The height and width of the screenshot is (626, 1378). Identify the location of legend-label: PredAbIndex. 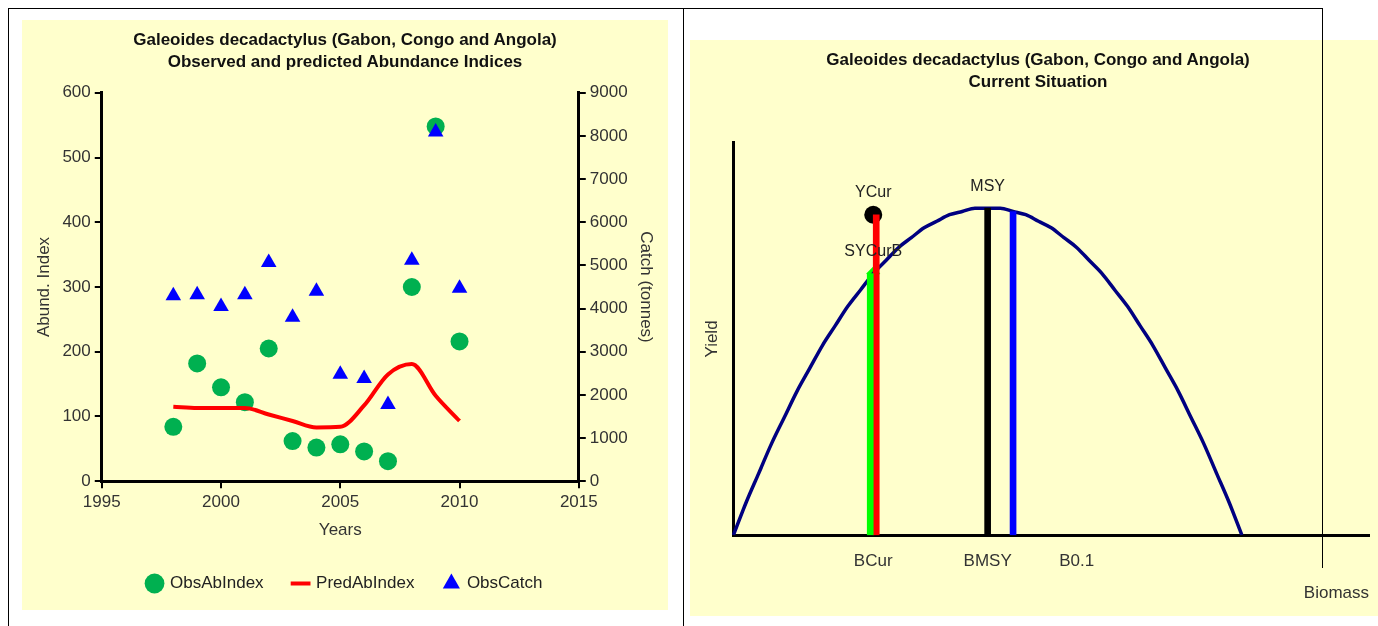
(365, 583).